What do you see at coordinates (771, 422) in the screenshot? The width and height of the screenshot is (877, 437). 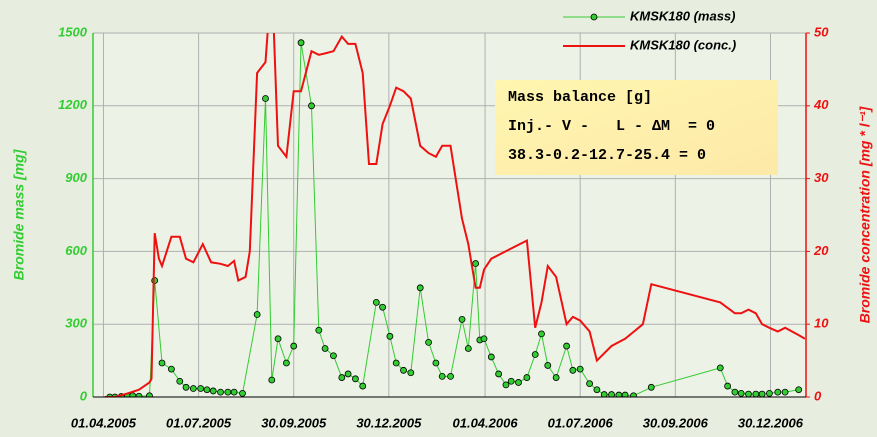 I see `x-tick-label: 30.12.2006` at bounding box center [771, 422].